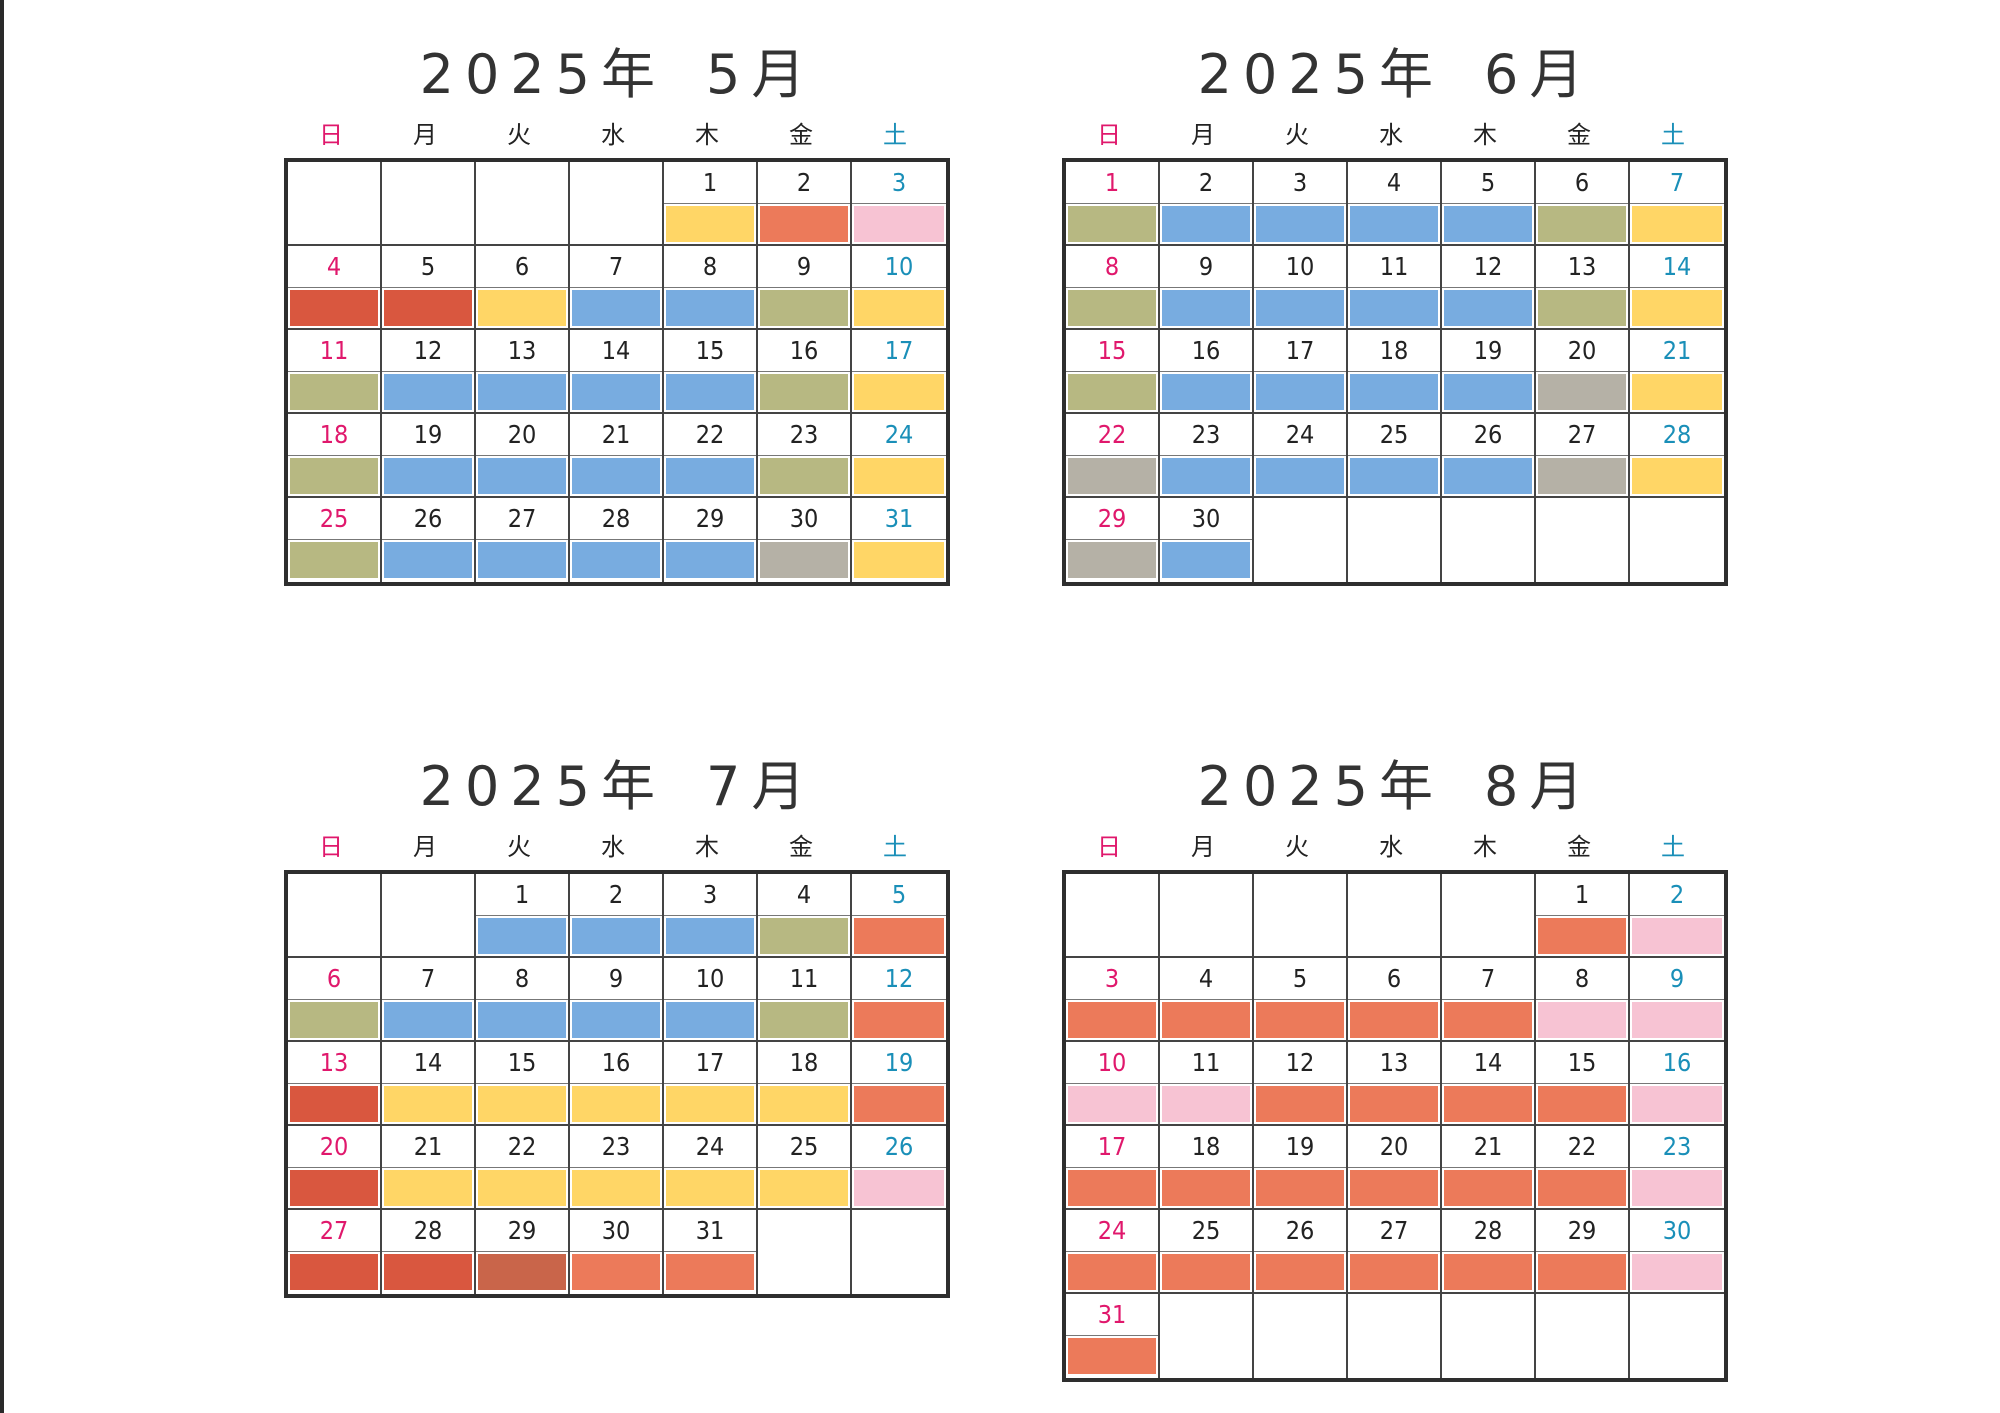 The height and width of the screenshot is (1413, 2000). I want to click on day-number: 10, so click(899, 267).